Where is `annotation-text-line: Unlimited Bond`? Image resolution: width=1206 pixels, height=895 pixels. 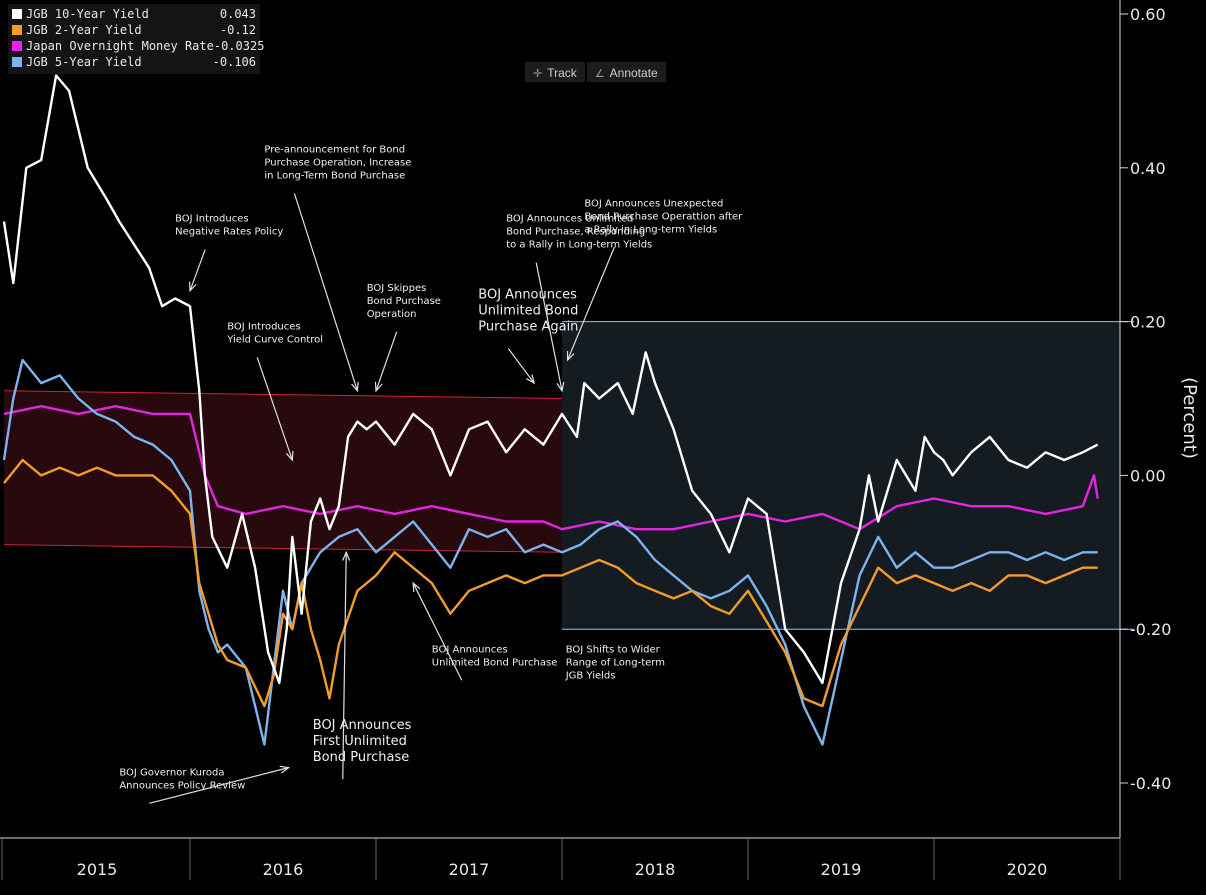 annotation-text-line: Unlimited Bond is located at coordinates (528, 311).